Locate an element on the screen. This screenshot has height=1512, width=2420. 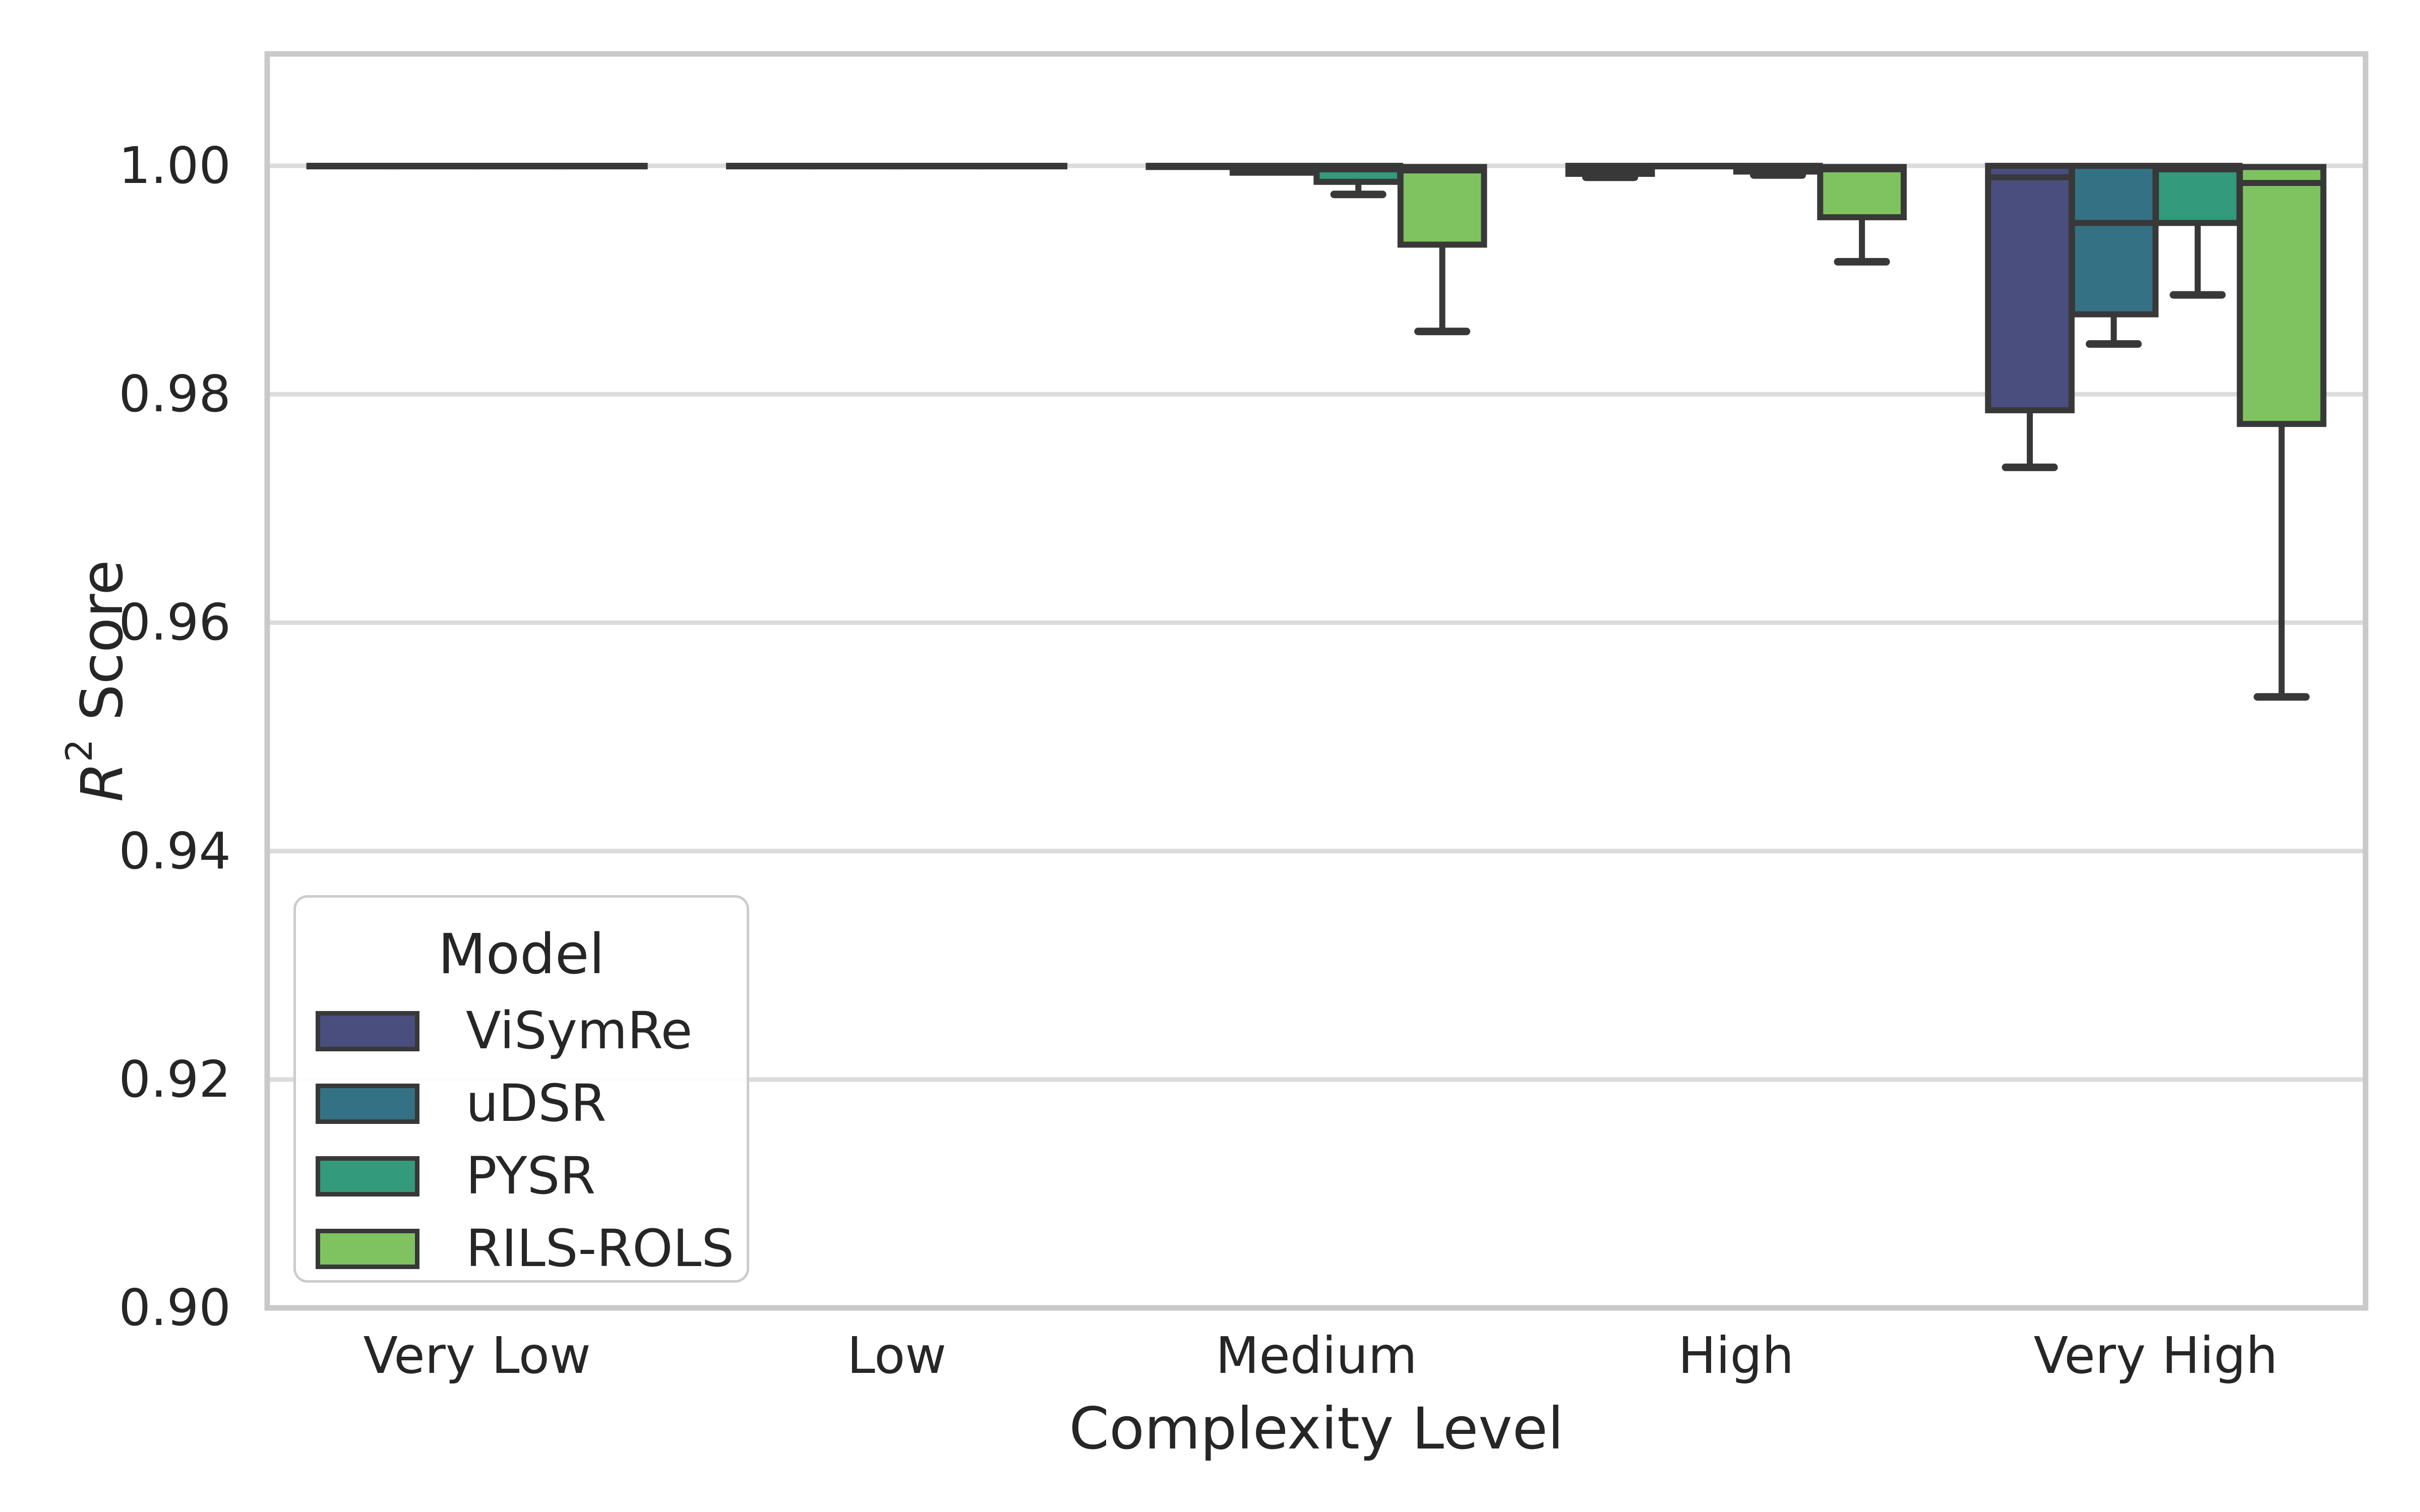
box-uDSR-Very High is located at coordinates (2114, 240).